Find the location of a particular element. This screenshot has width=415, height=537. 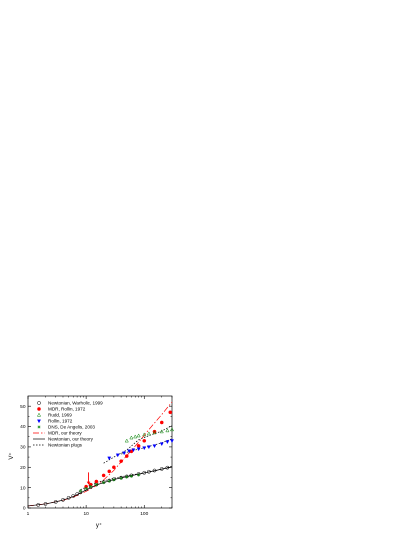

plot-frame is located at coordinates (100, 452).